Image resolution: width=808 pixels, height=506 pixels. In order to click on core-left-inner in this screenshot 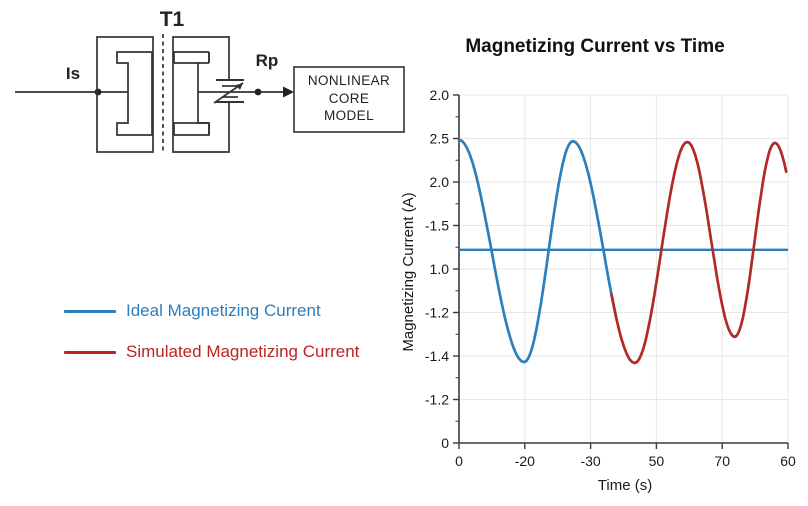, I will do `click(134, 93)`.